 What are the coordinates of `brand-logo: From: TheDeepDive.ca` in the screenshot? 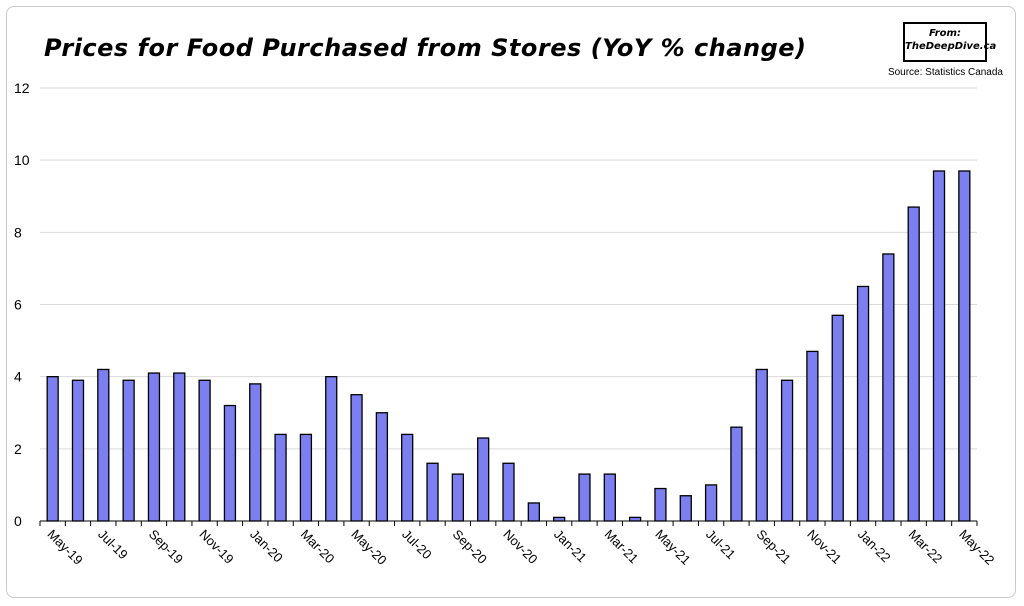 It's located at (950, 42).